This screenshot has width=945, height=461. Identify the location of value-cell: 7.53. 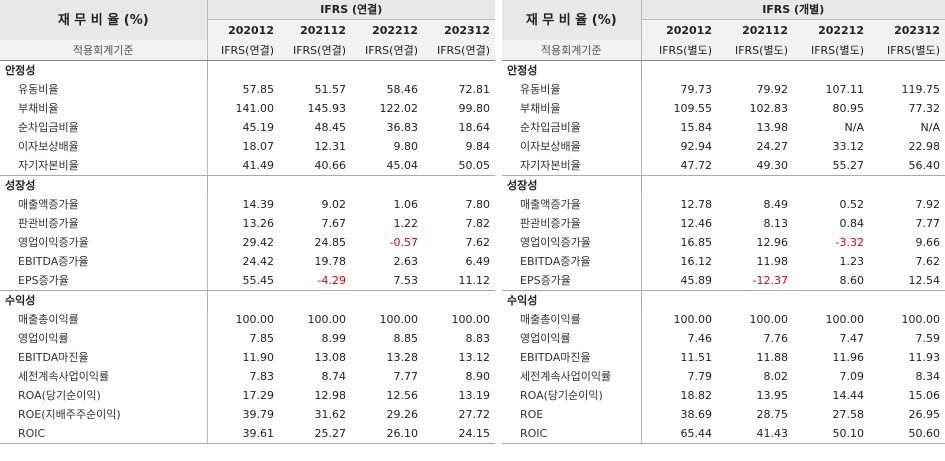
(406, 280).